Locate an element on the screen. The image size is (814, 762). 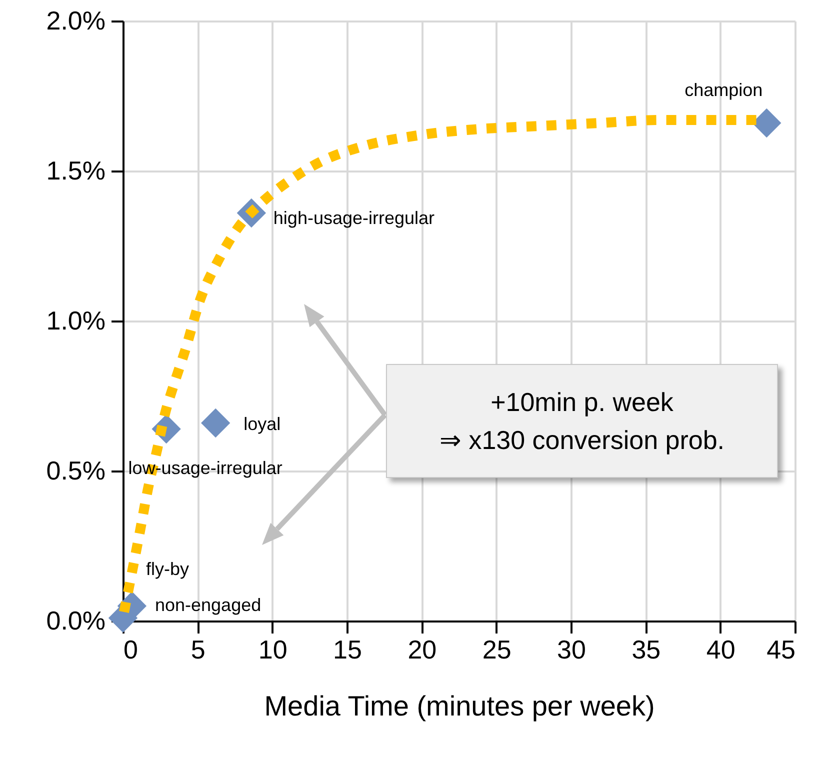
x-tick-label: 20 is located at coordinates (422, 649).